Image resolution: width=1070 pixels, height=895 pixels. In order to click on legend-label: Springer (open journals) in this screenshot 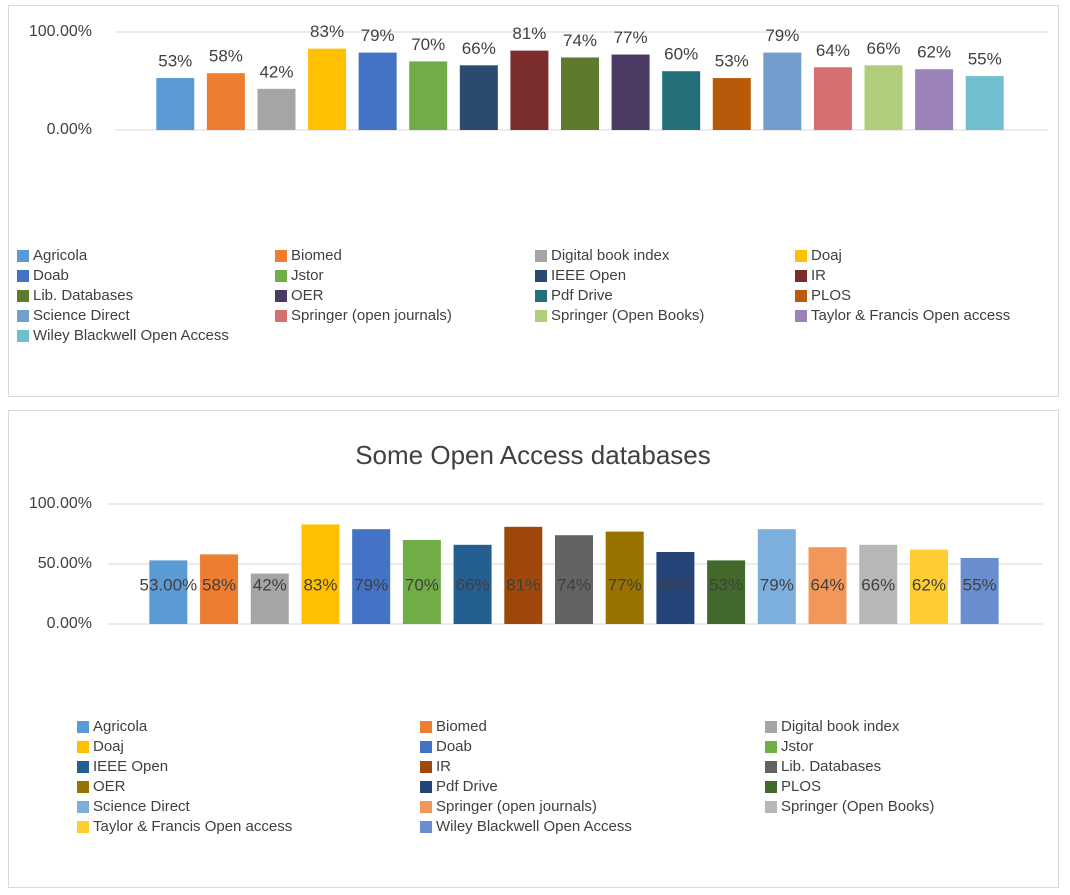, I will do `click(516, 806)`.